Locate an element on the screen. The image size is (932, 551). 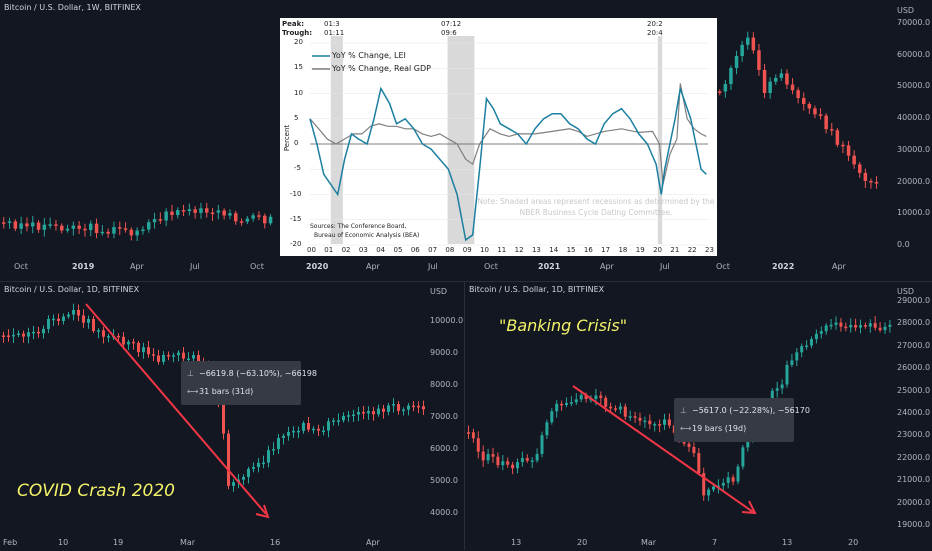
inset-x-tick: 09 is located at coordinates (467, 250).